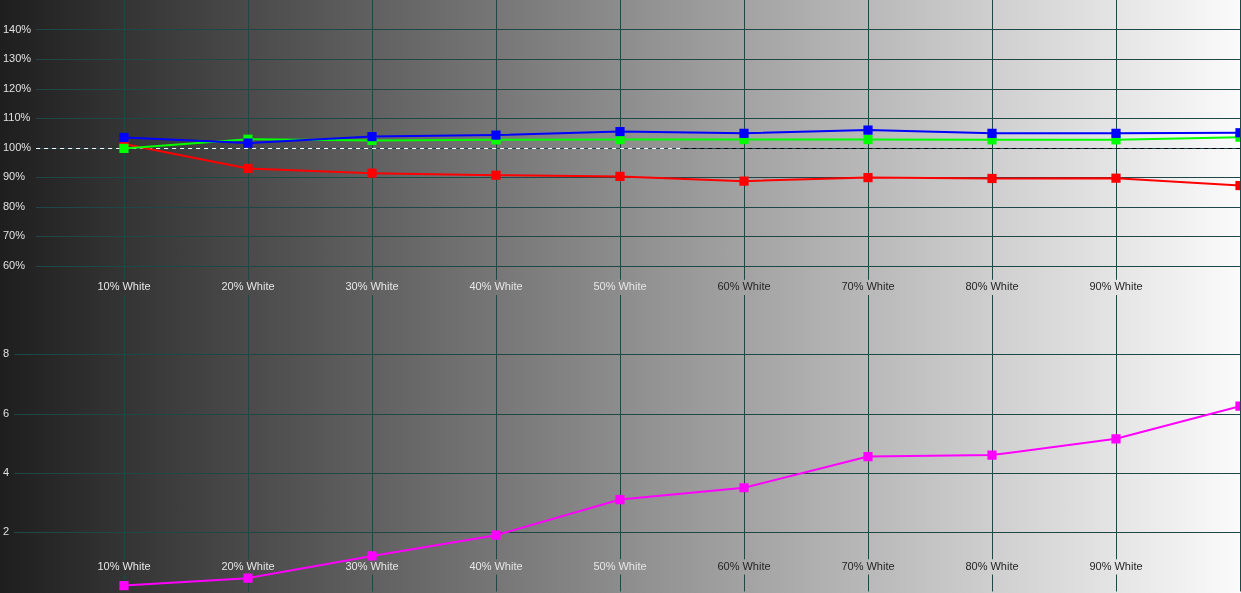  What do you see at coordinates (17, 117) in the screenshot?
I see `y-tick-label: 110%` at bounding box center [17, 117].